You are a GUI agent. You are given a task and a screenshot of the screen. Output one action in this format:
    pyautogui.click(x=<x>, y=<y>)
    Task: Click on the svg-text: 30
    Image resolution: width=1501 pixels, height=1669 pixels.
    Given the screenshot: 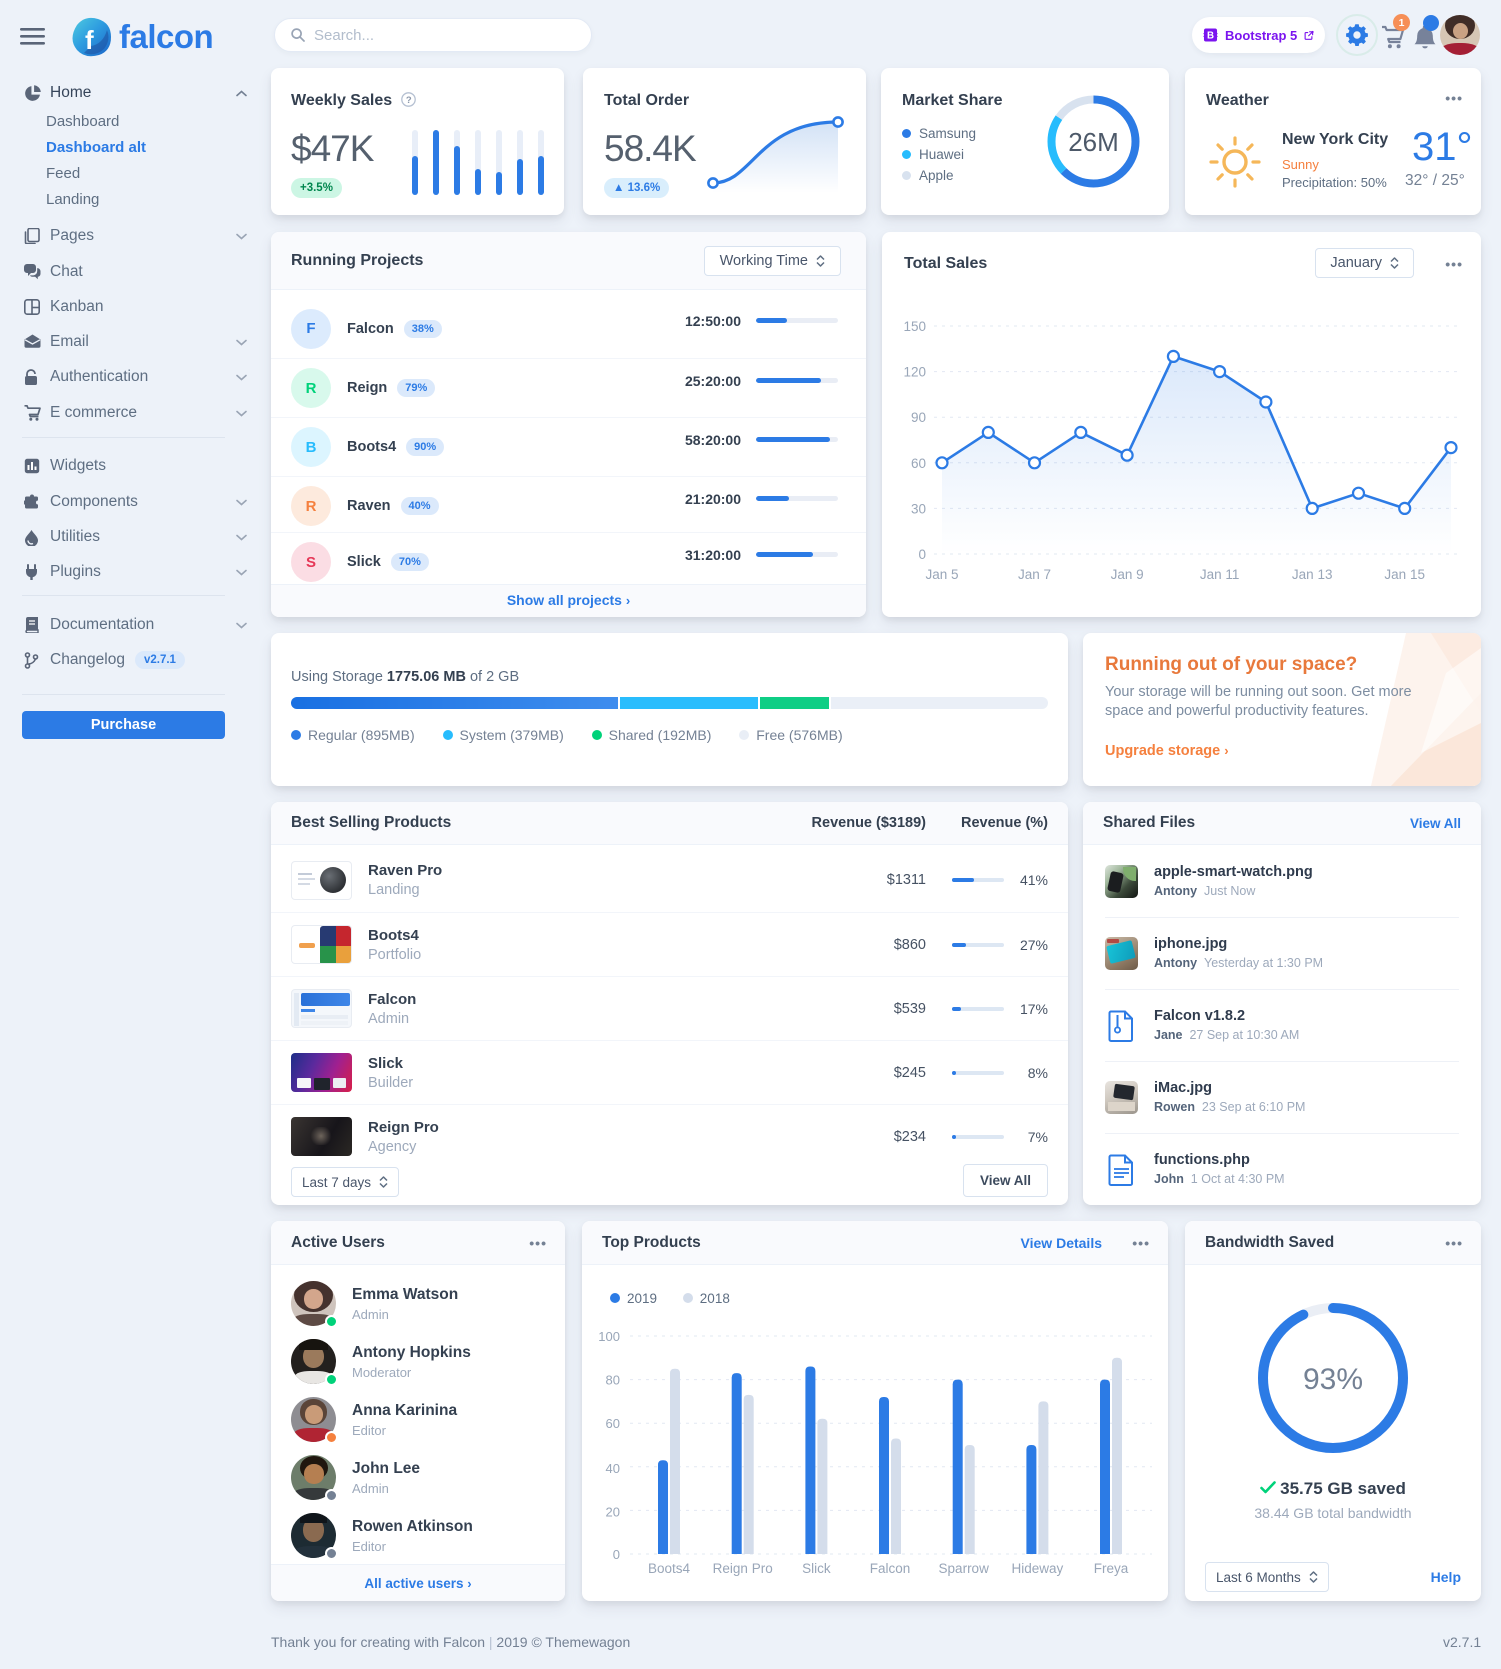 What is the action you would take?
    pyautogui.click(x=918, y=508)
    